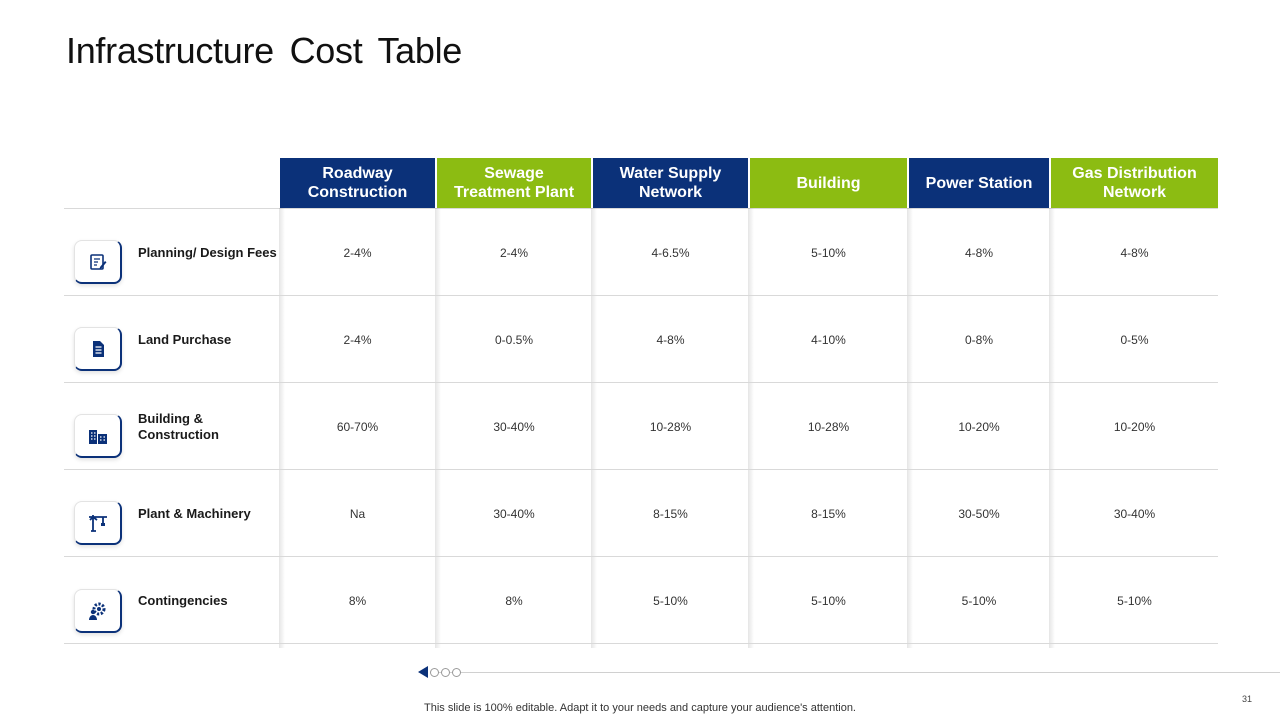 Image resolution: width=1280 pixels, height=720 pixels. I want to click on column-header-roadway: Roadway Construction, so click(357, 183).